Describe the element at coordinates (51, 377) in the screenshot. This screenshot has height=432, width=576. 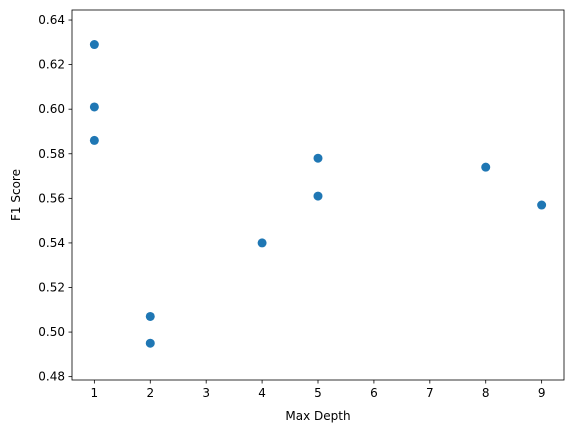
I see `y-tick-label: 0.48` at that location.